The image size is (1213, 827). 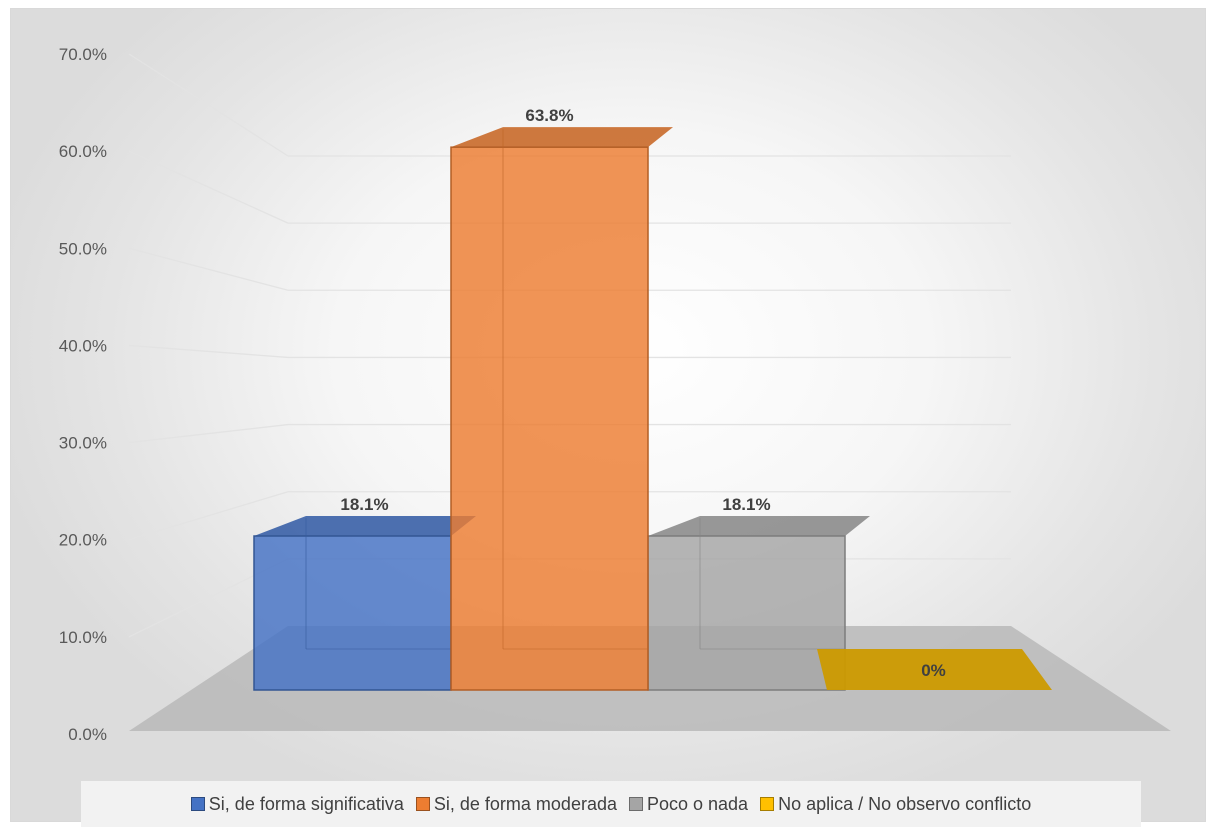 I want to click on legend-label: No aplica / No observo conflicto, so click(x=905, y=803).